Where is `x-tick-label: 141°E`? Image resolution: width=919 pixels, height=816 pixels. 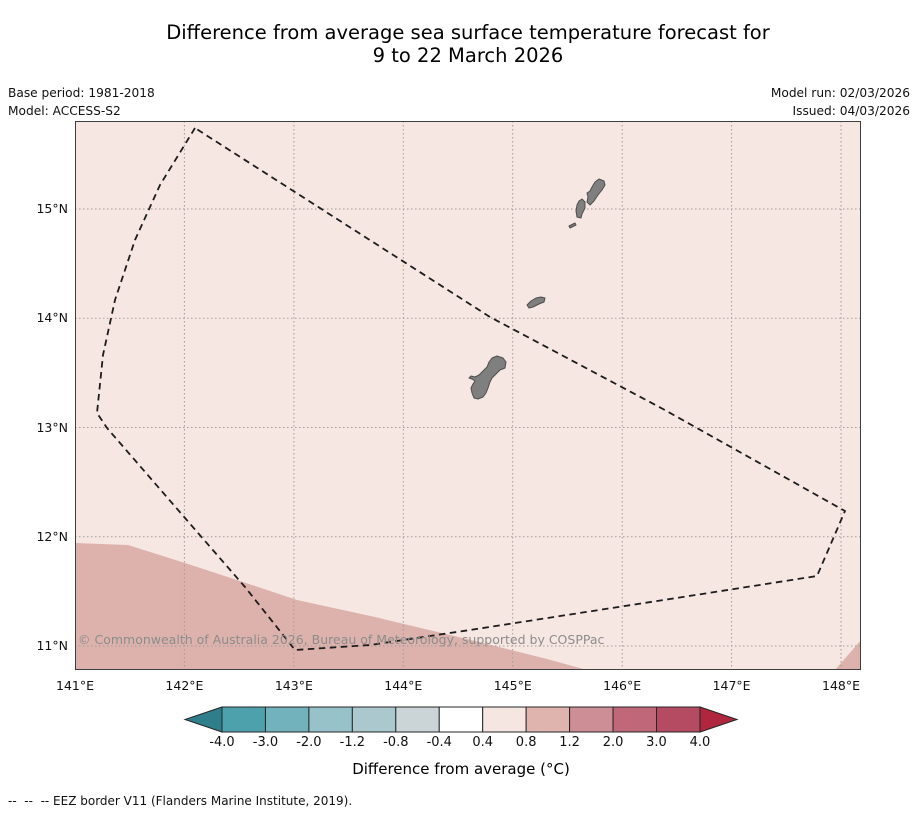 x-tick-label: 141°E is located at coordinates (75, 685).